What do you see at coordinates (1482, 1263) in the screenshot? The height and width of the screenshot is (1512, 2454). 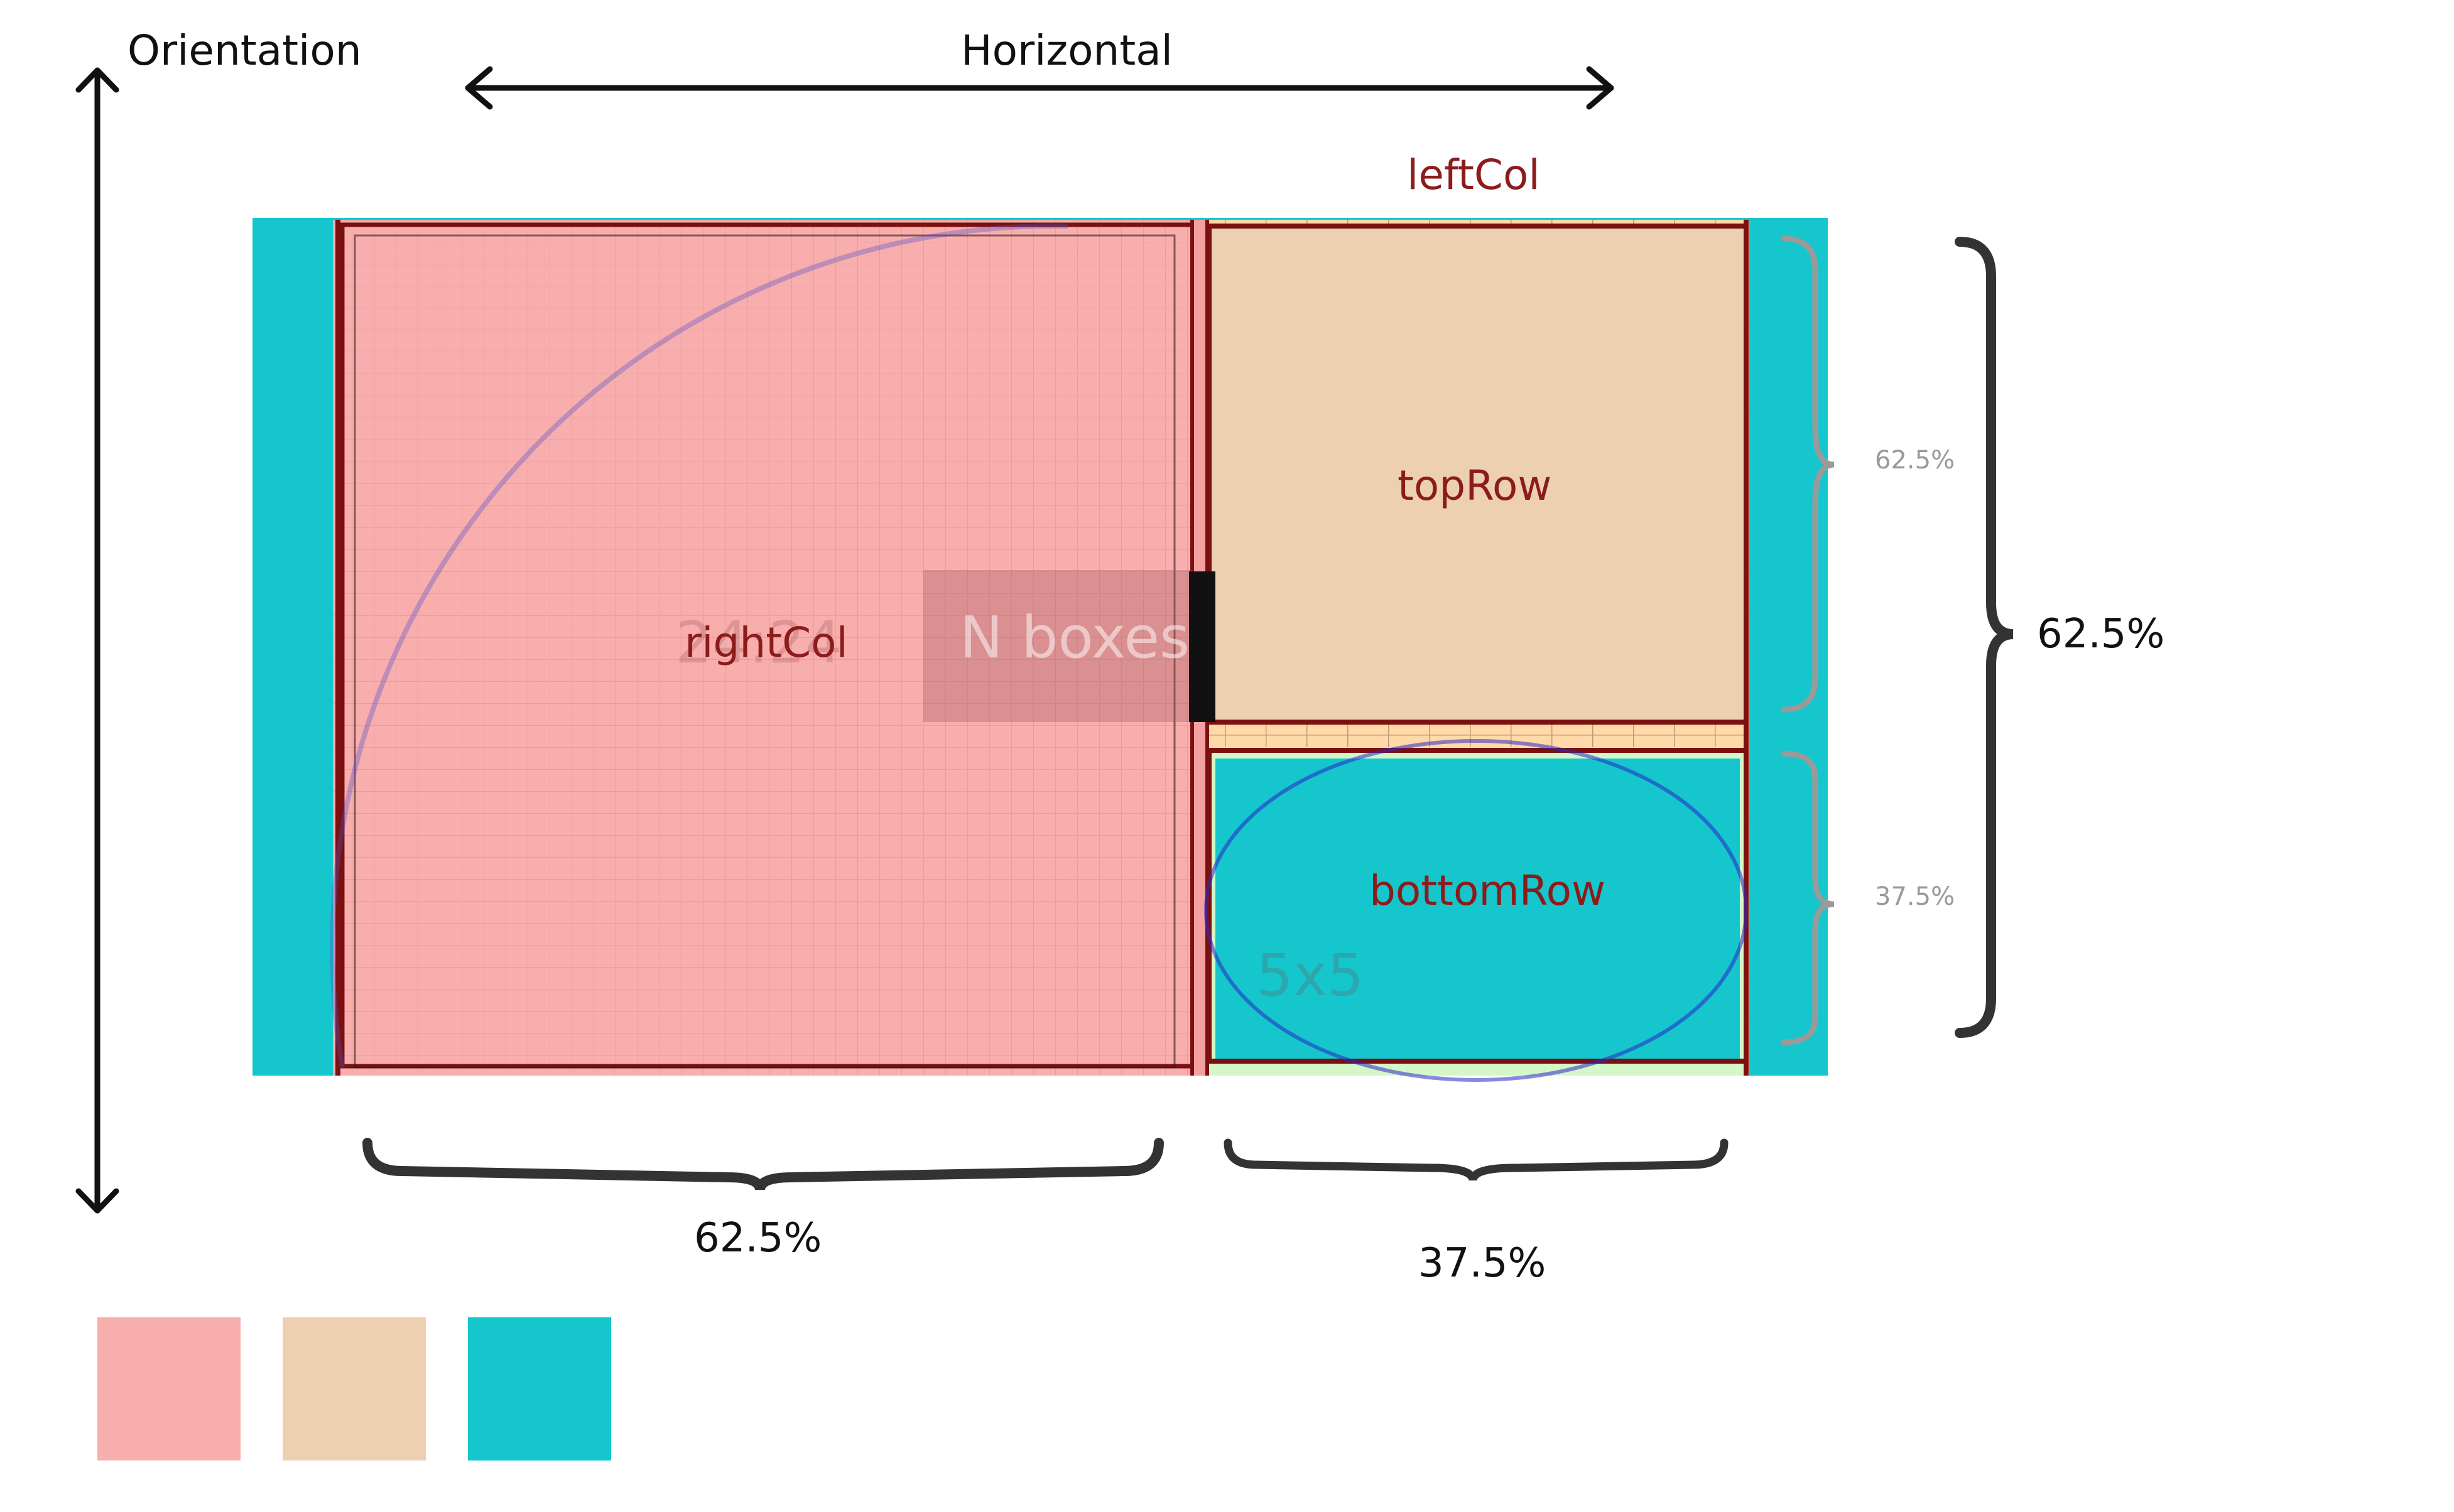 I see `bottom-right-pct: 37.5%` at bounding box center [1482, 1263].